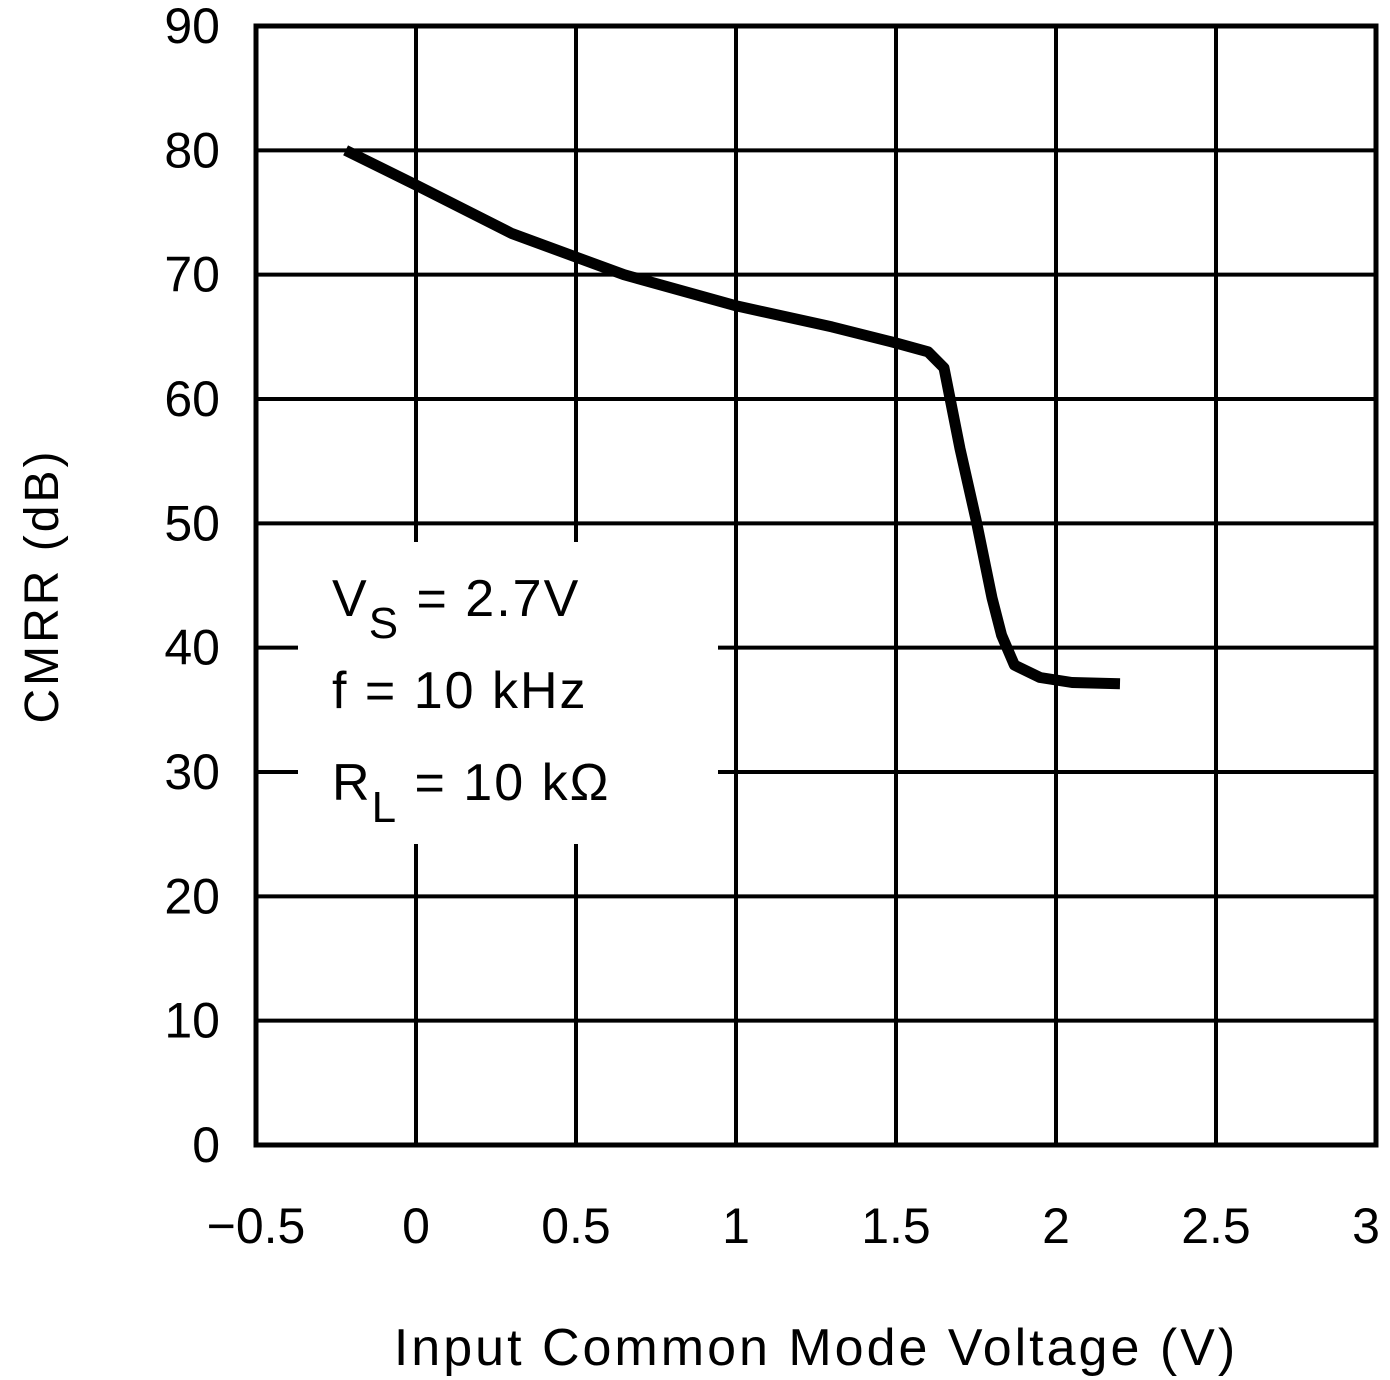  I want to click on annotation-box, so click(508, 693).